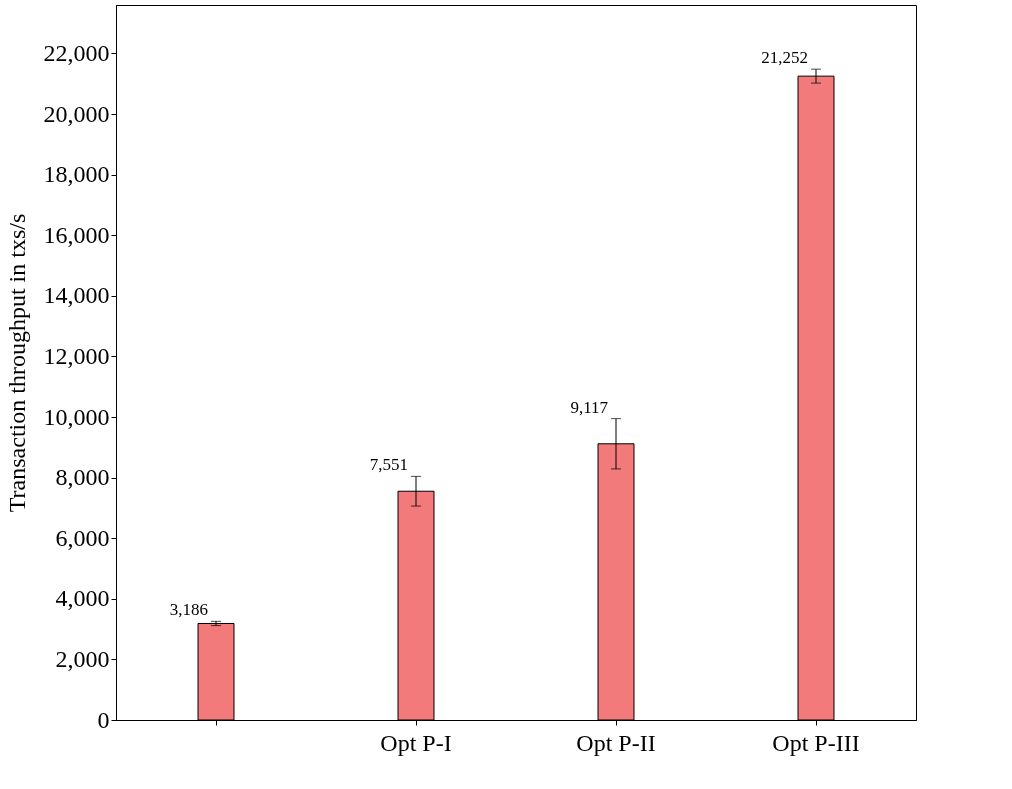 The image size is (1012, 789). What do you see at coordinates (76, 52) in the screenshot?
I see `y-tick-label: 22,000` at bounding box center [76, 52].